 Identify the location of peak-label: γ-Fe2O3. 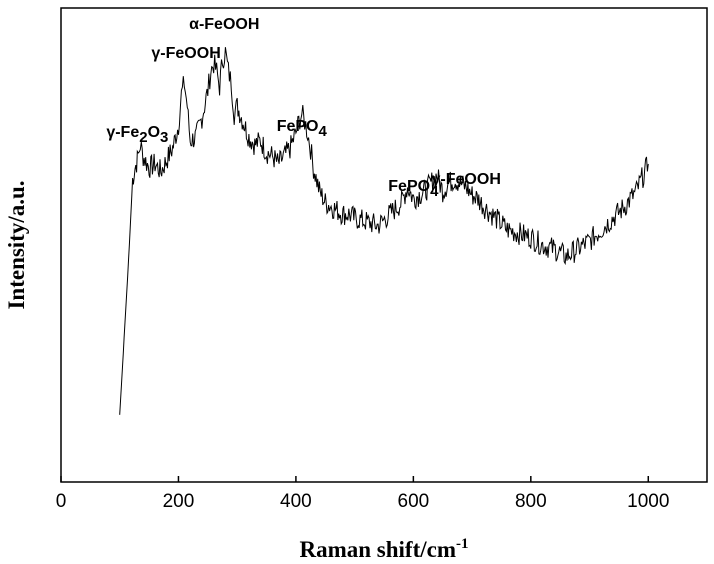
(137, 135).